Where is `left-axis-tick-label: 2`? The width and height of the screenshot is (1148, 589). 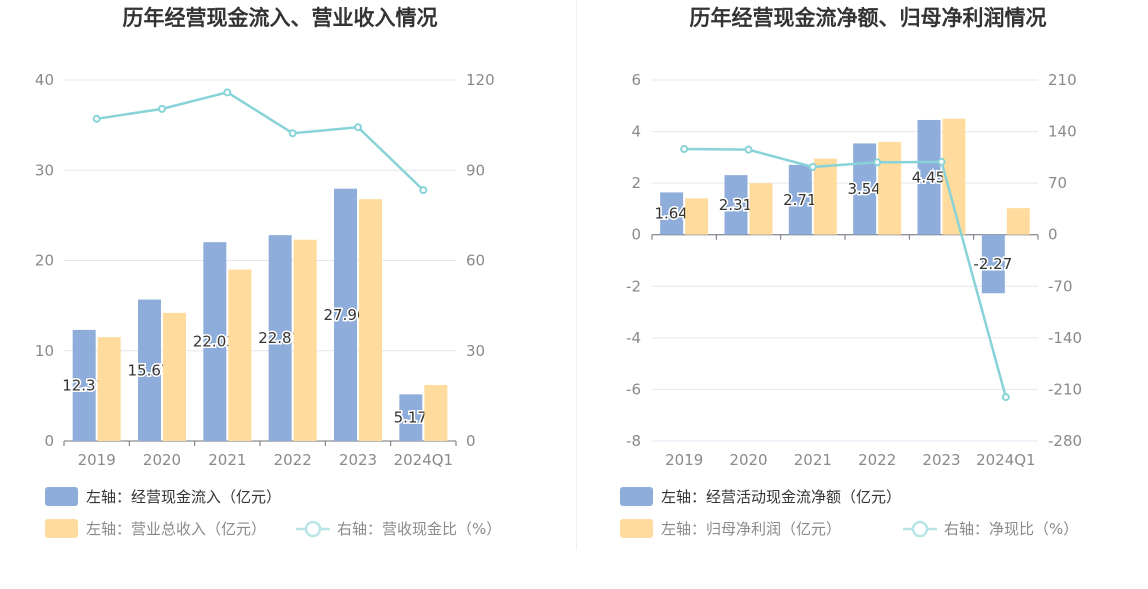 left-axis-tick-label: 2 is located at coordinates (636, 183).